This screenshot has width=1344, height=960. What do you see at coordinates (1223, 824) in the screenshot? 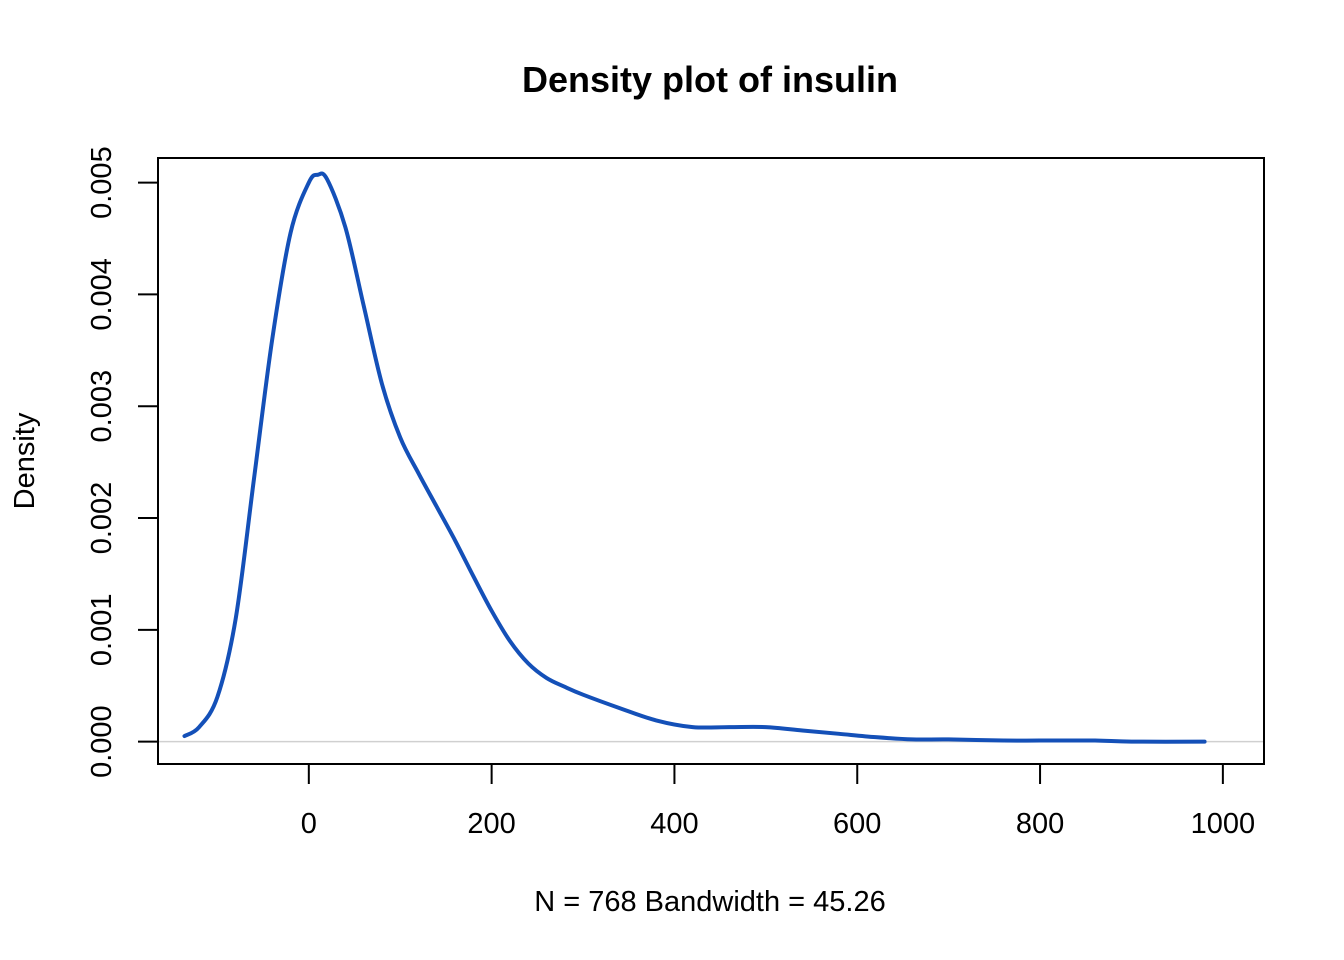
I see `x-tick-label: 1000` at bounding box center [1223, 824].